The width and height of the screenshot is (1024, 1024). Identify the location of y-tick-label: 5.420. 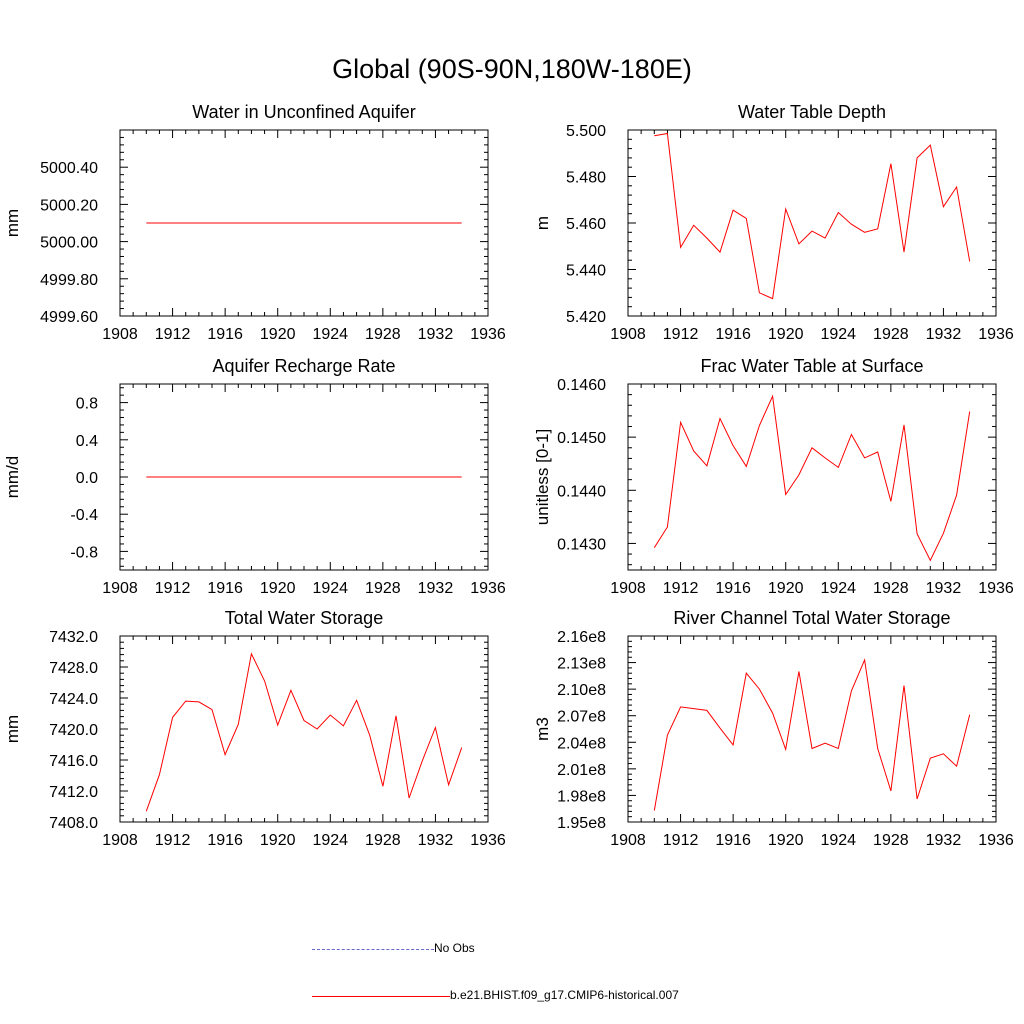
(586, 317).